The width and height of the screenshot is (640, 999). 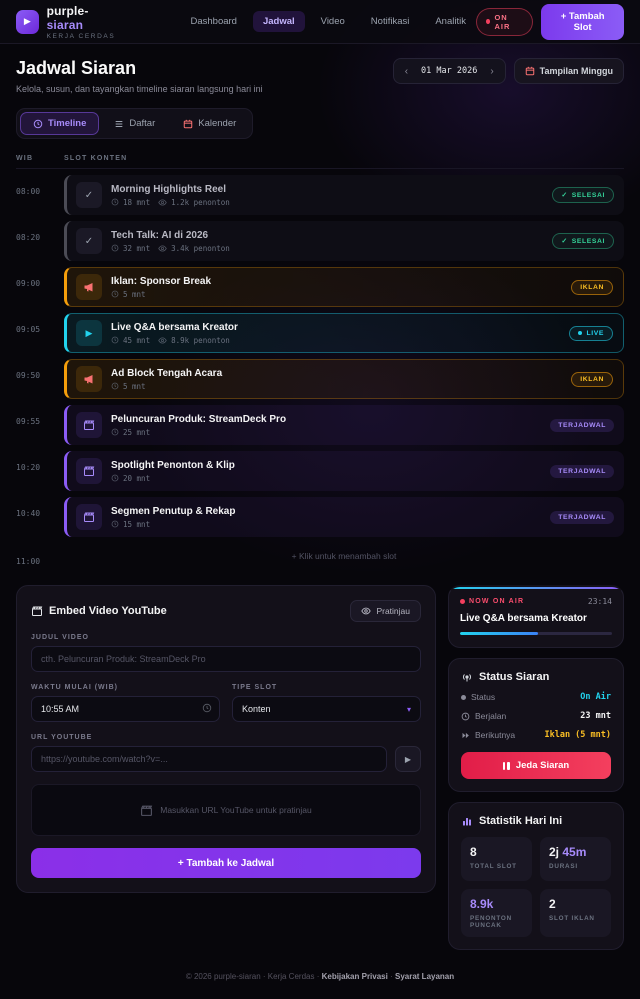 What do you see at coordinates (496, 913) in the screenshot?
I see `stat-penonton-puncak: 8.9k PENONTON PUNCAK` at bounding box center [496, 913].